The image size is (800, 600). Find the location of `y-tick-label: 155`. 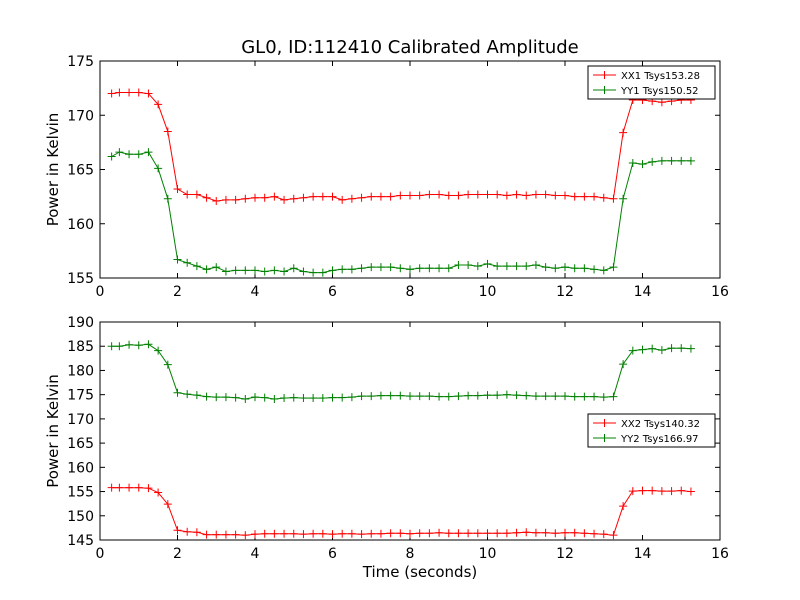

y-tick-label: 155 is located at coordinates (80, 279).